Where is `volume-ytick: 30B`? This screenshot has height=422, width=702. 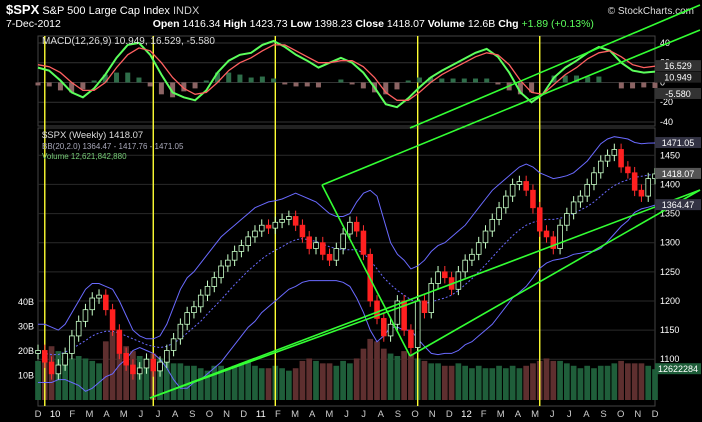 volume-ytick: 30B is located at coordinates (26, 327).